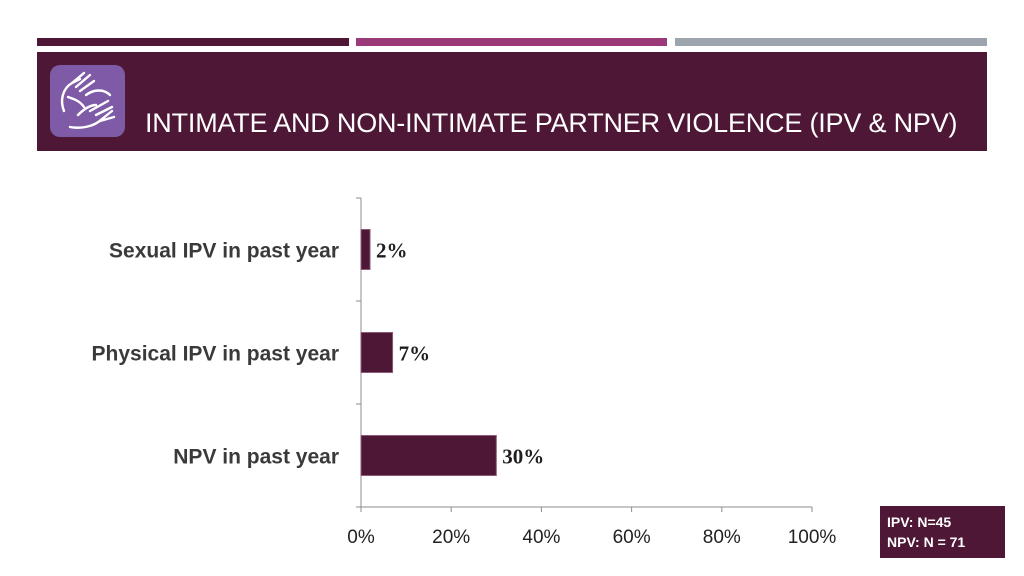 The width and height of the screenshot is (1024, 576). I want to click on hands-icon, so click(87, 101).